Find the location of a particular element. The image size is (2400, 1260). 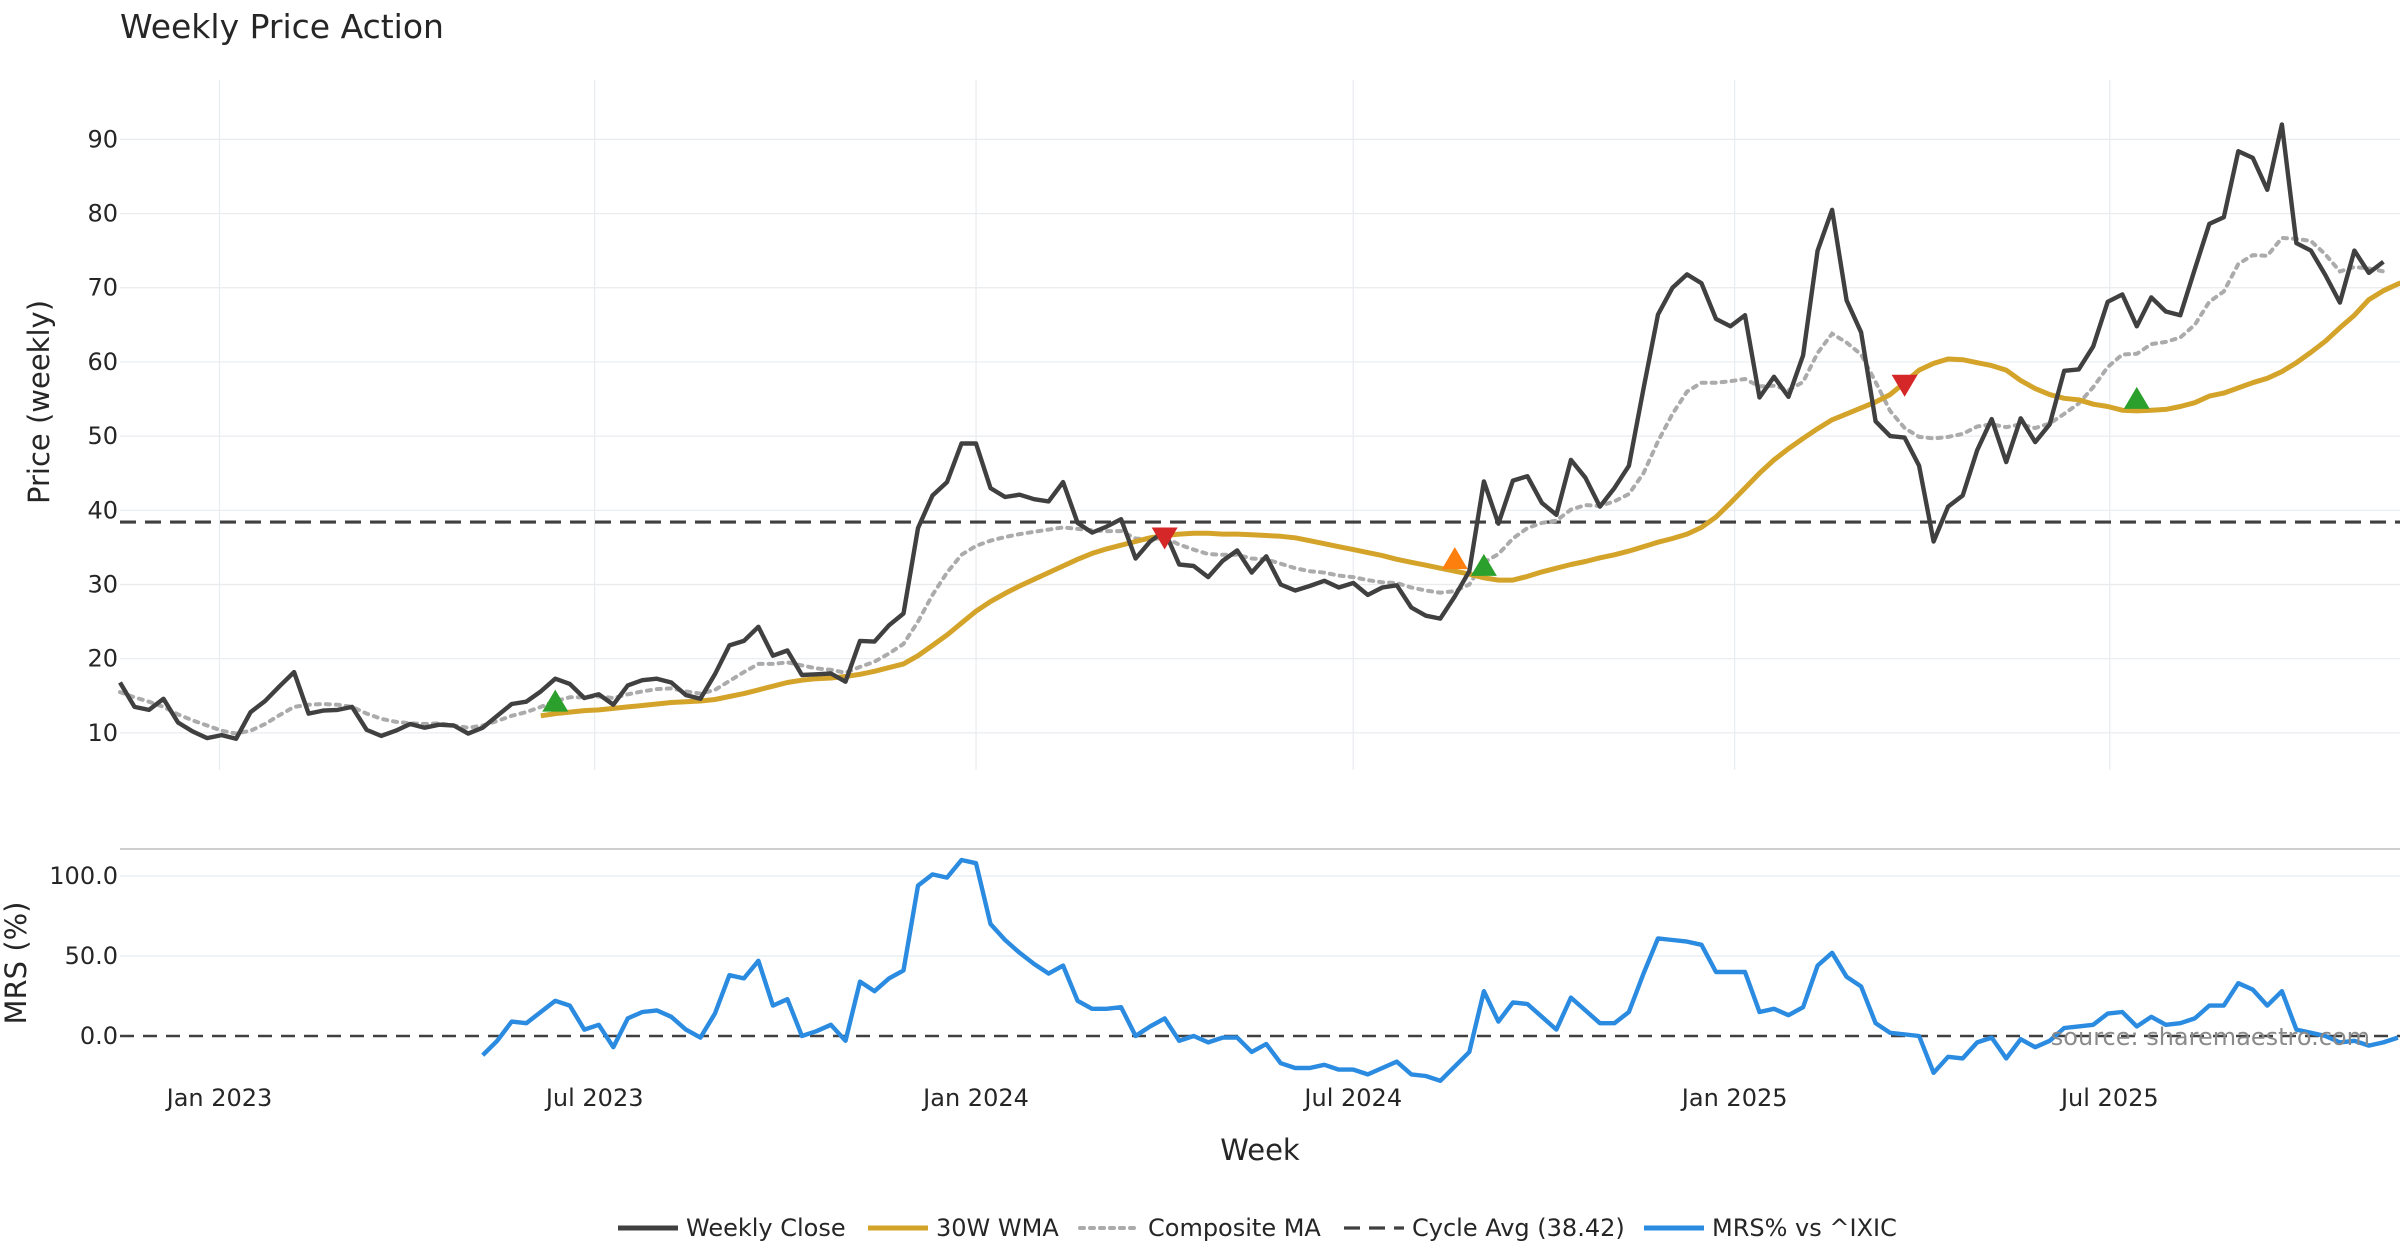

x-tick-label: Jul 2023 is located at coordinates (594, 1098).